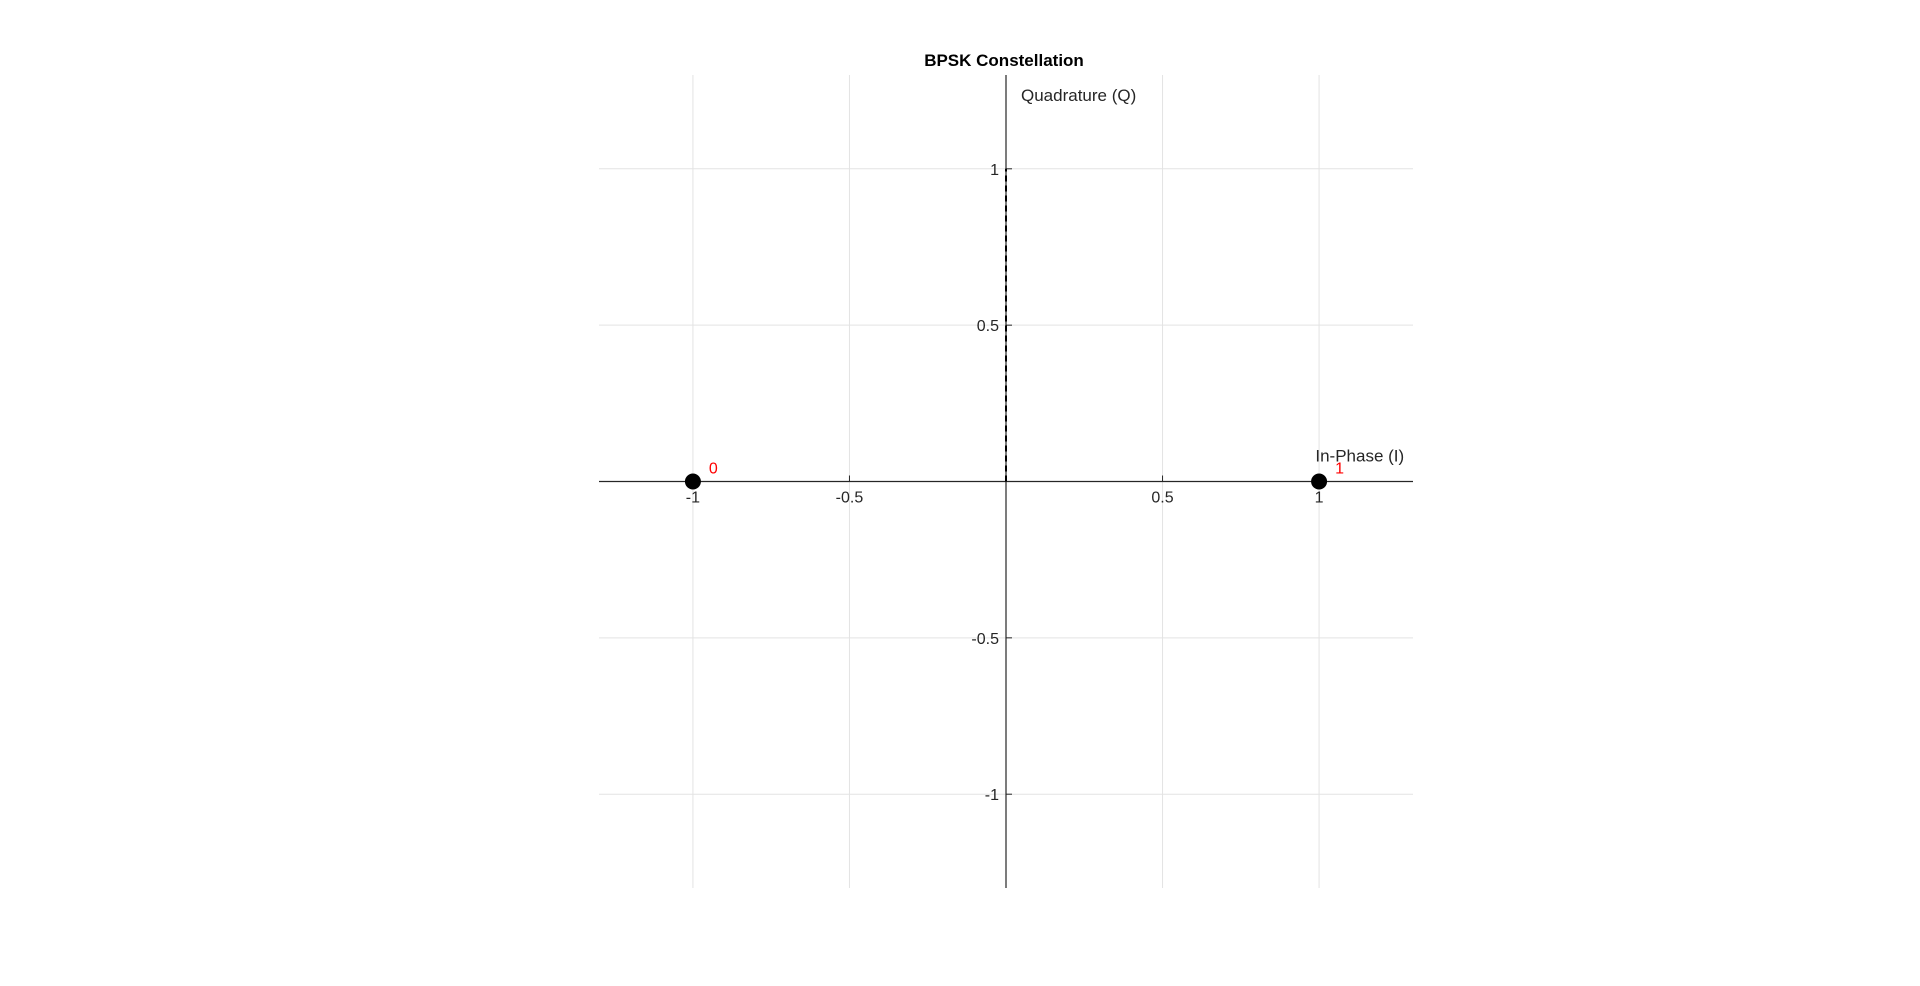 This screenshot has height=986, width=1920. Describe the element at coordinates (1319, 498) in the screenshot. I see `x-tick-label-3: 1` at that location.